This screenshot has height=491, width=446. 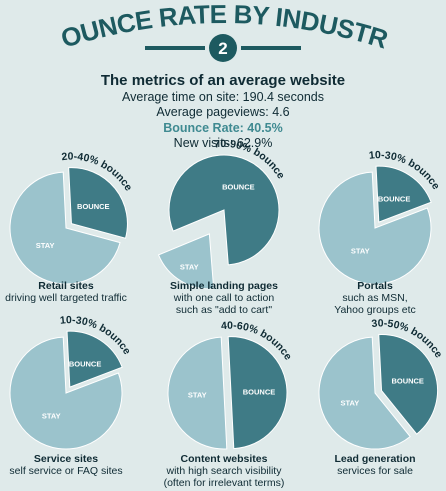 What do you see at coordinates (66, 286) in the screenshot?
I see `caption-title: Retail sites` at bounding box center [66, 286].